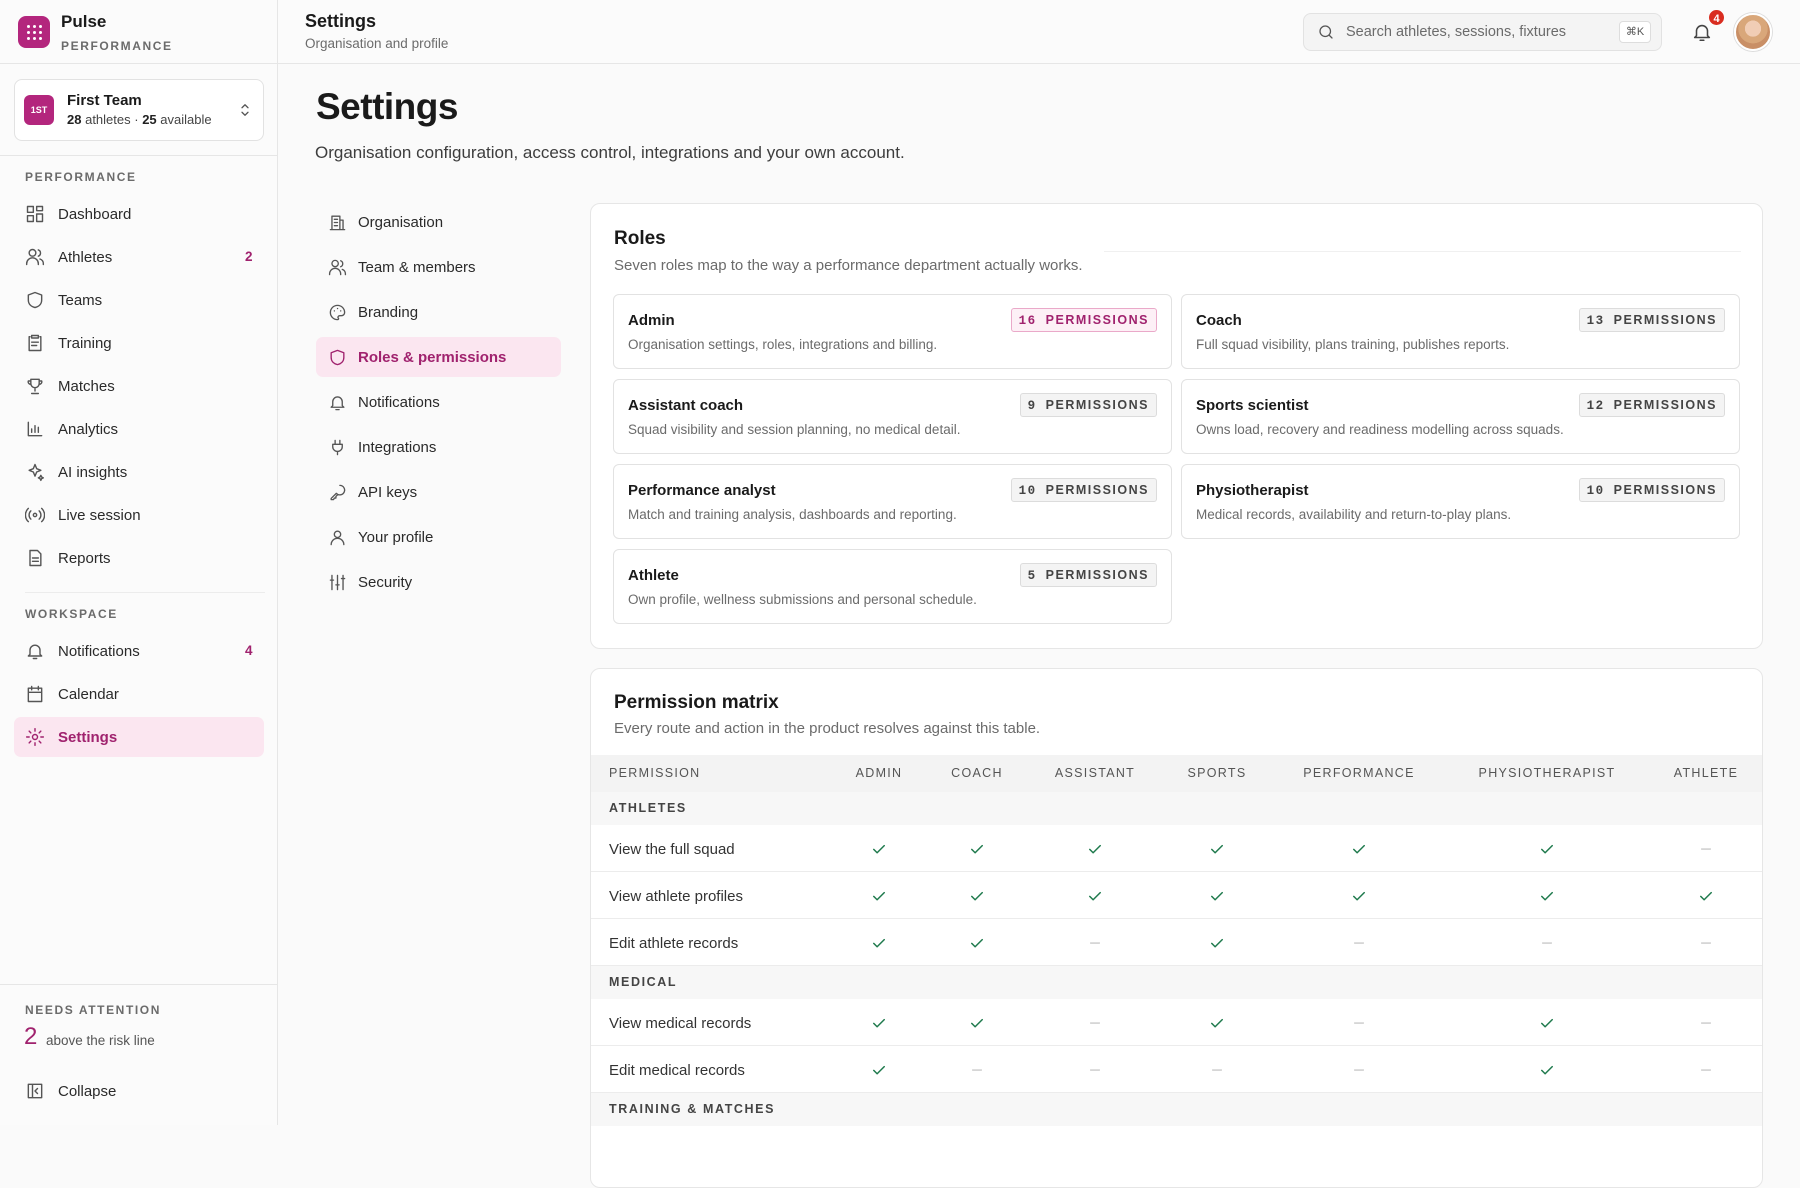 This screenshot has width=1800, height=1188. Describe the element at coordinates (1359, 773) in the screenshot. I see `column-header: PERFORMANCE` at that location.